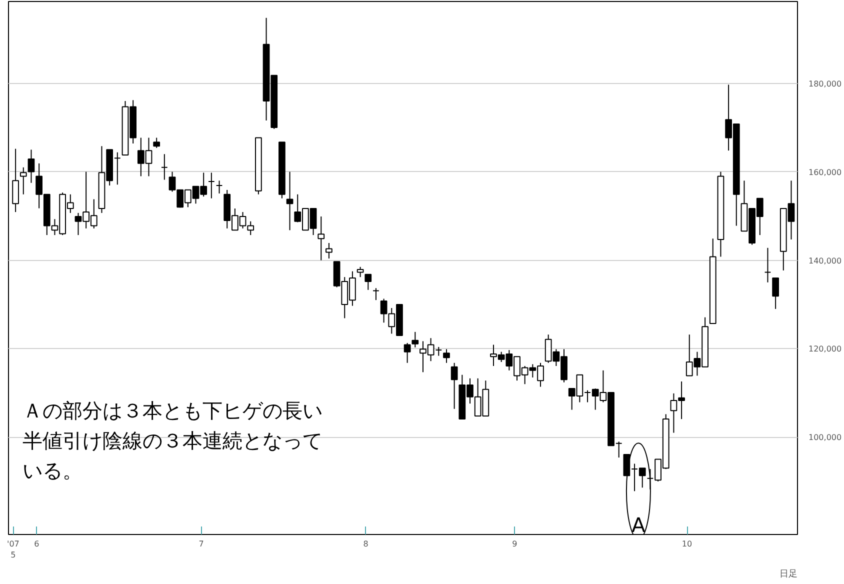 Image resolution: width=844 pixels, height=584 pixels. What do you see at coordinates (825, 172) in the screenshot?
I see `y-tick-label: 160,000` at bounding box center [825, 172].